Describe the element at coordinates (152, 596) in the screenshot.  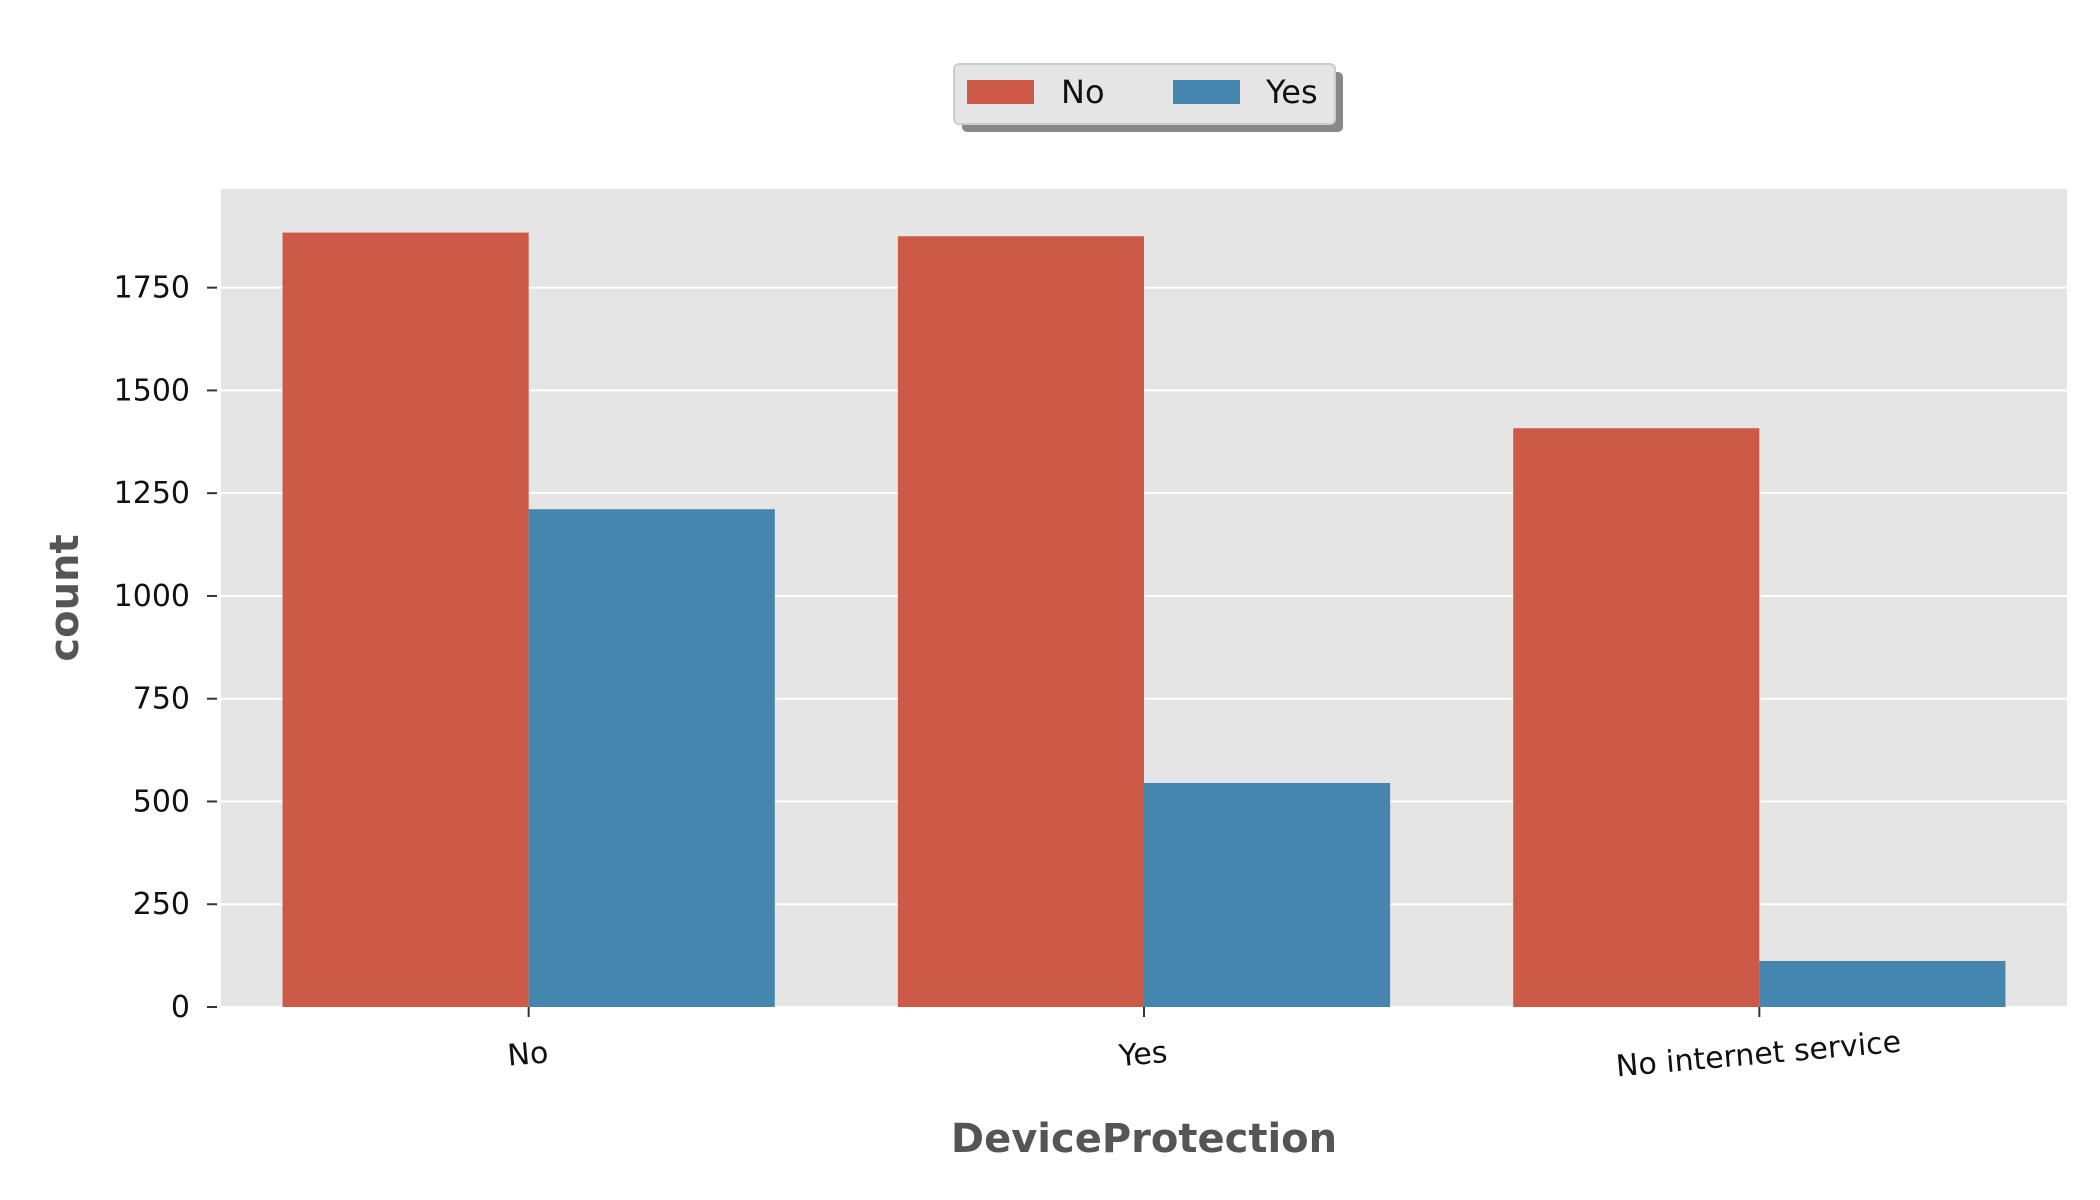
I see `y-tick-label: 1000` at that location.